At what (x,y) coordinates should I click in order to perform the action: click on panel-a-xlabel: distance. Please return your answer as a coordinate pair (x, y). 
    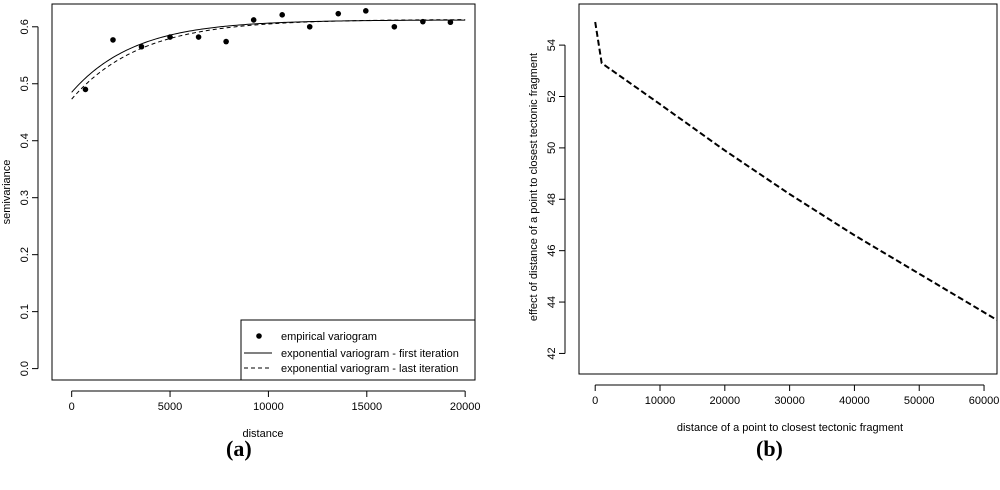
    Looking at the image, I should click on (263, 434).